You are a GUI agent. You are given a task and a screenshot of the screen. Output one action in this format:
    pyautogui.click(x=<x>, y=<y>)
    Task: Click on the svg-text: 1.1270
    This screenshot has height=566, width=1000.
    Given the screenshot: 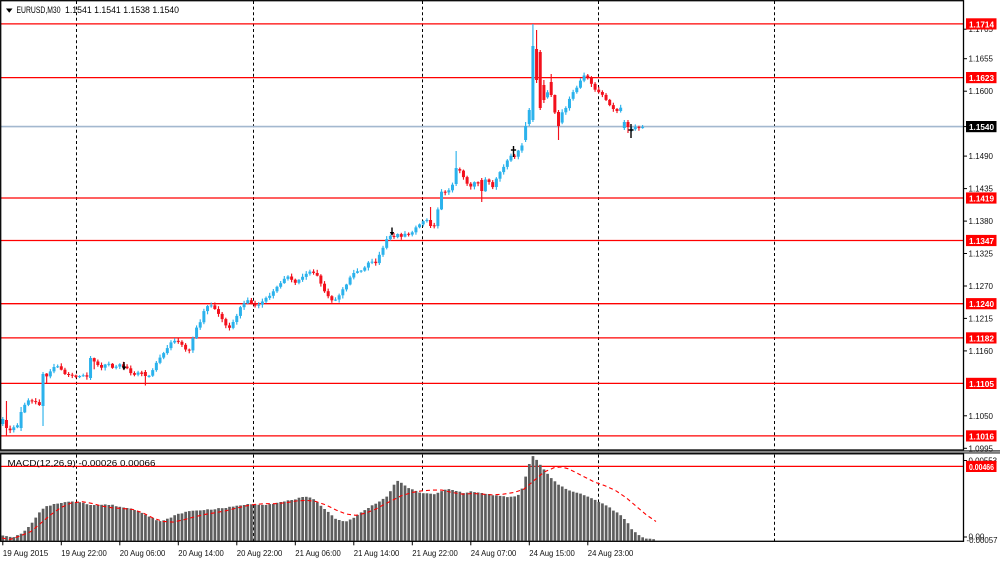 What is the action you would take?
    pyautogui.click(x=981, y=286)
    